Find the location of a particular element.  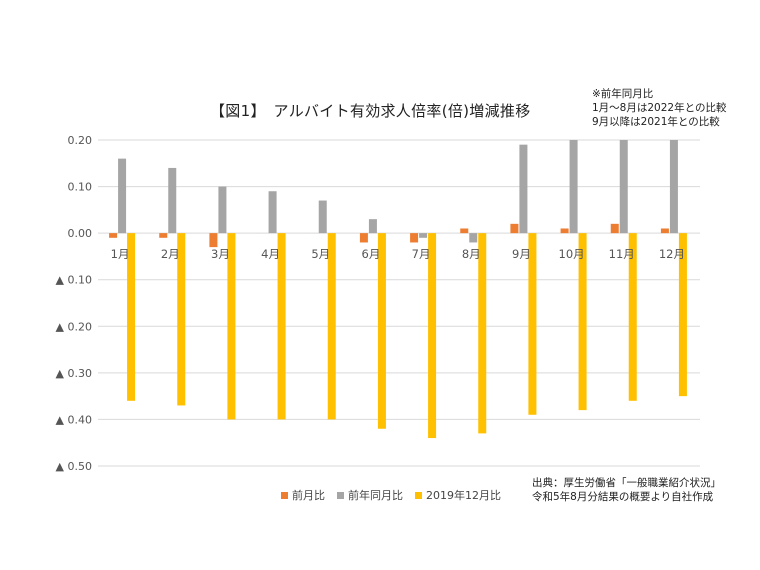

x-tick-label: 6月 is located at coordinates (371, 254).